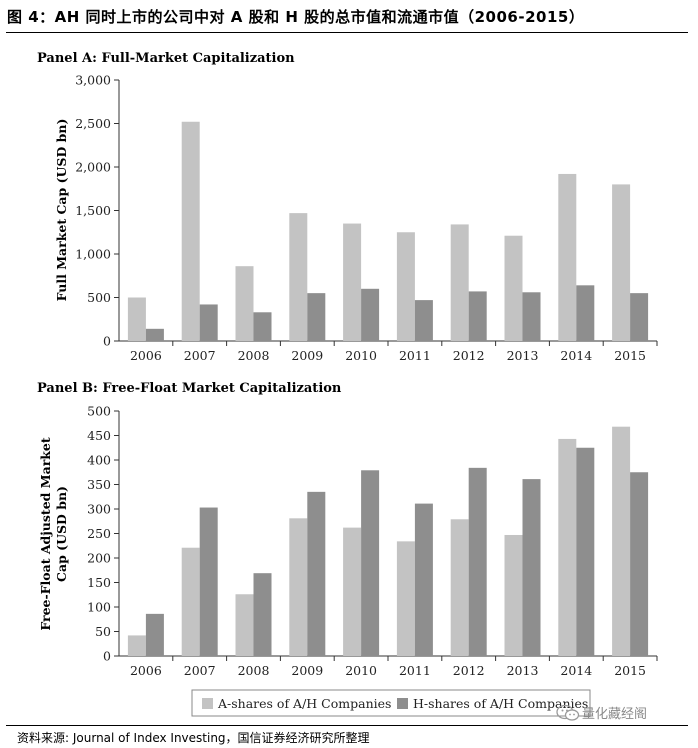  Describe the element at coordinates (93, 167) in the screenshot. I see `panel-a-y-tick-label: 2,000` at that location.